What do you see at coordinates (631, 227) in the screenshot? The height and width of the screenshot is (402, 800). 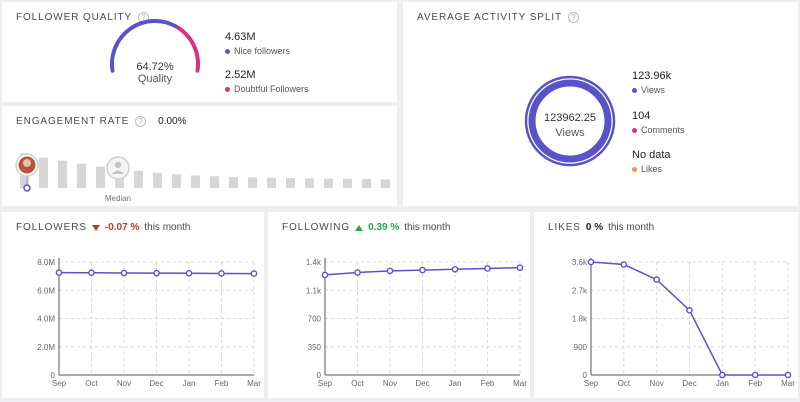 I see `likes-change-suffix: this month` at bounding box center [631, 227].